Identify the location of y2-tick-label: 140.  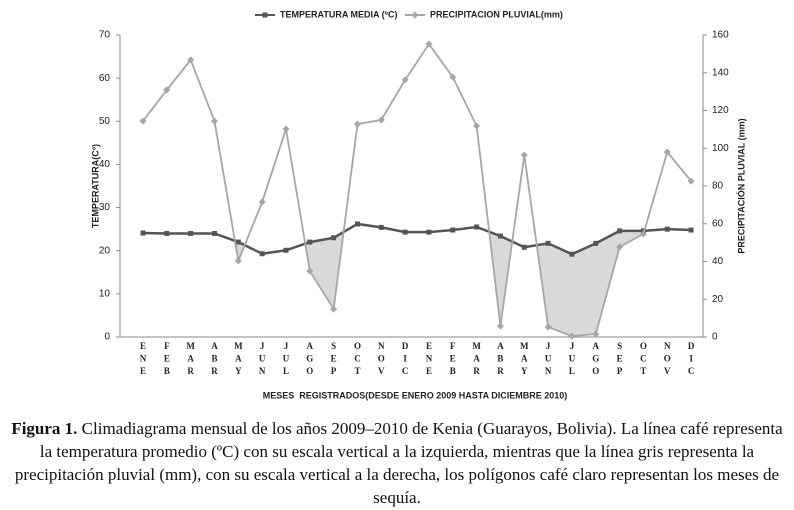
(720, 72).